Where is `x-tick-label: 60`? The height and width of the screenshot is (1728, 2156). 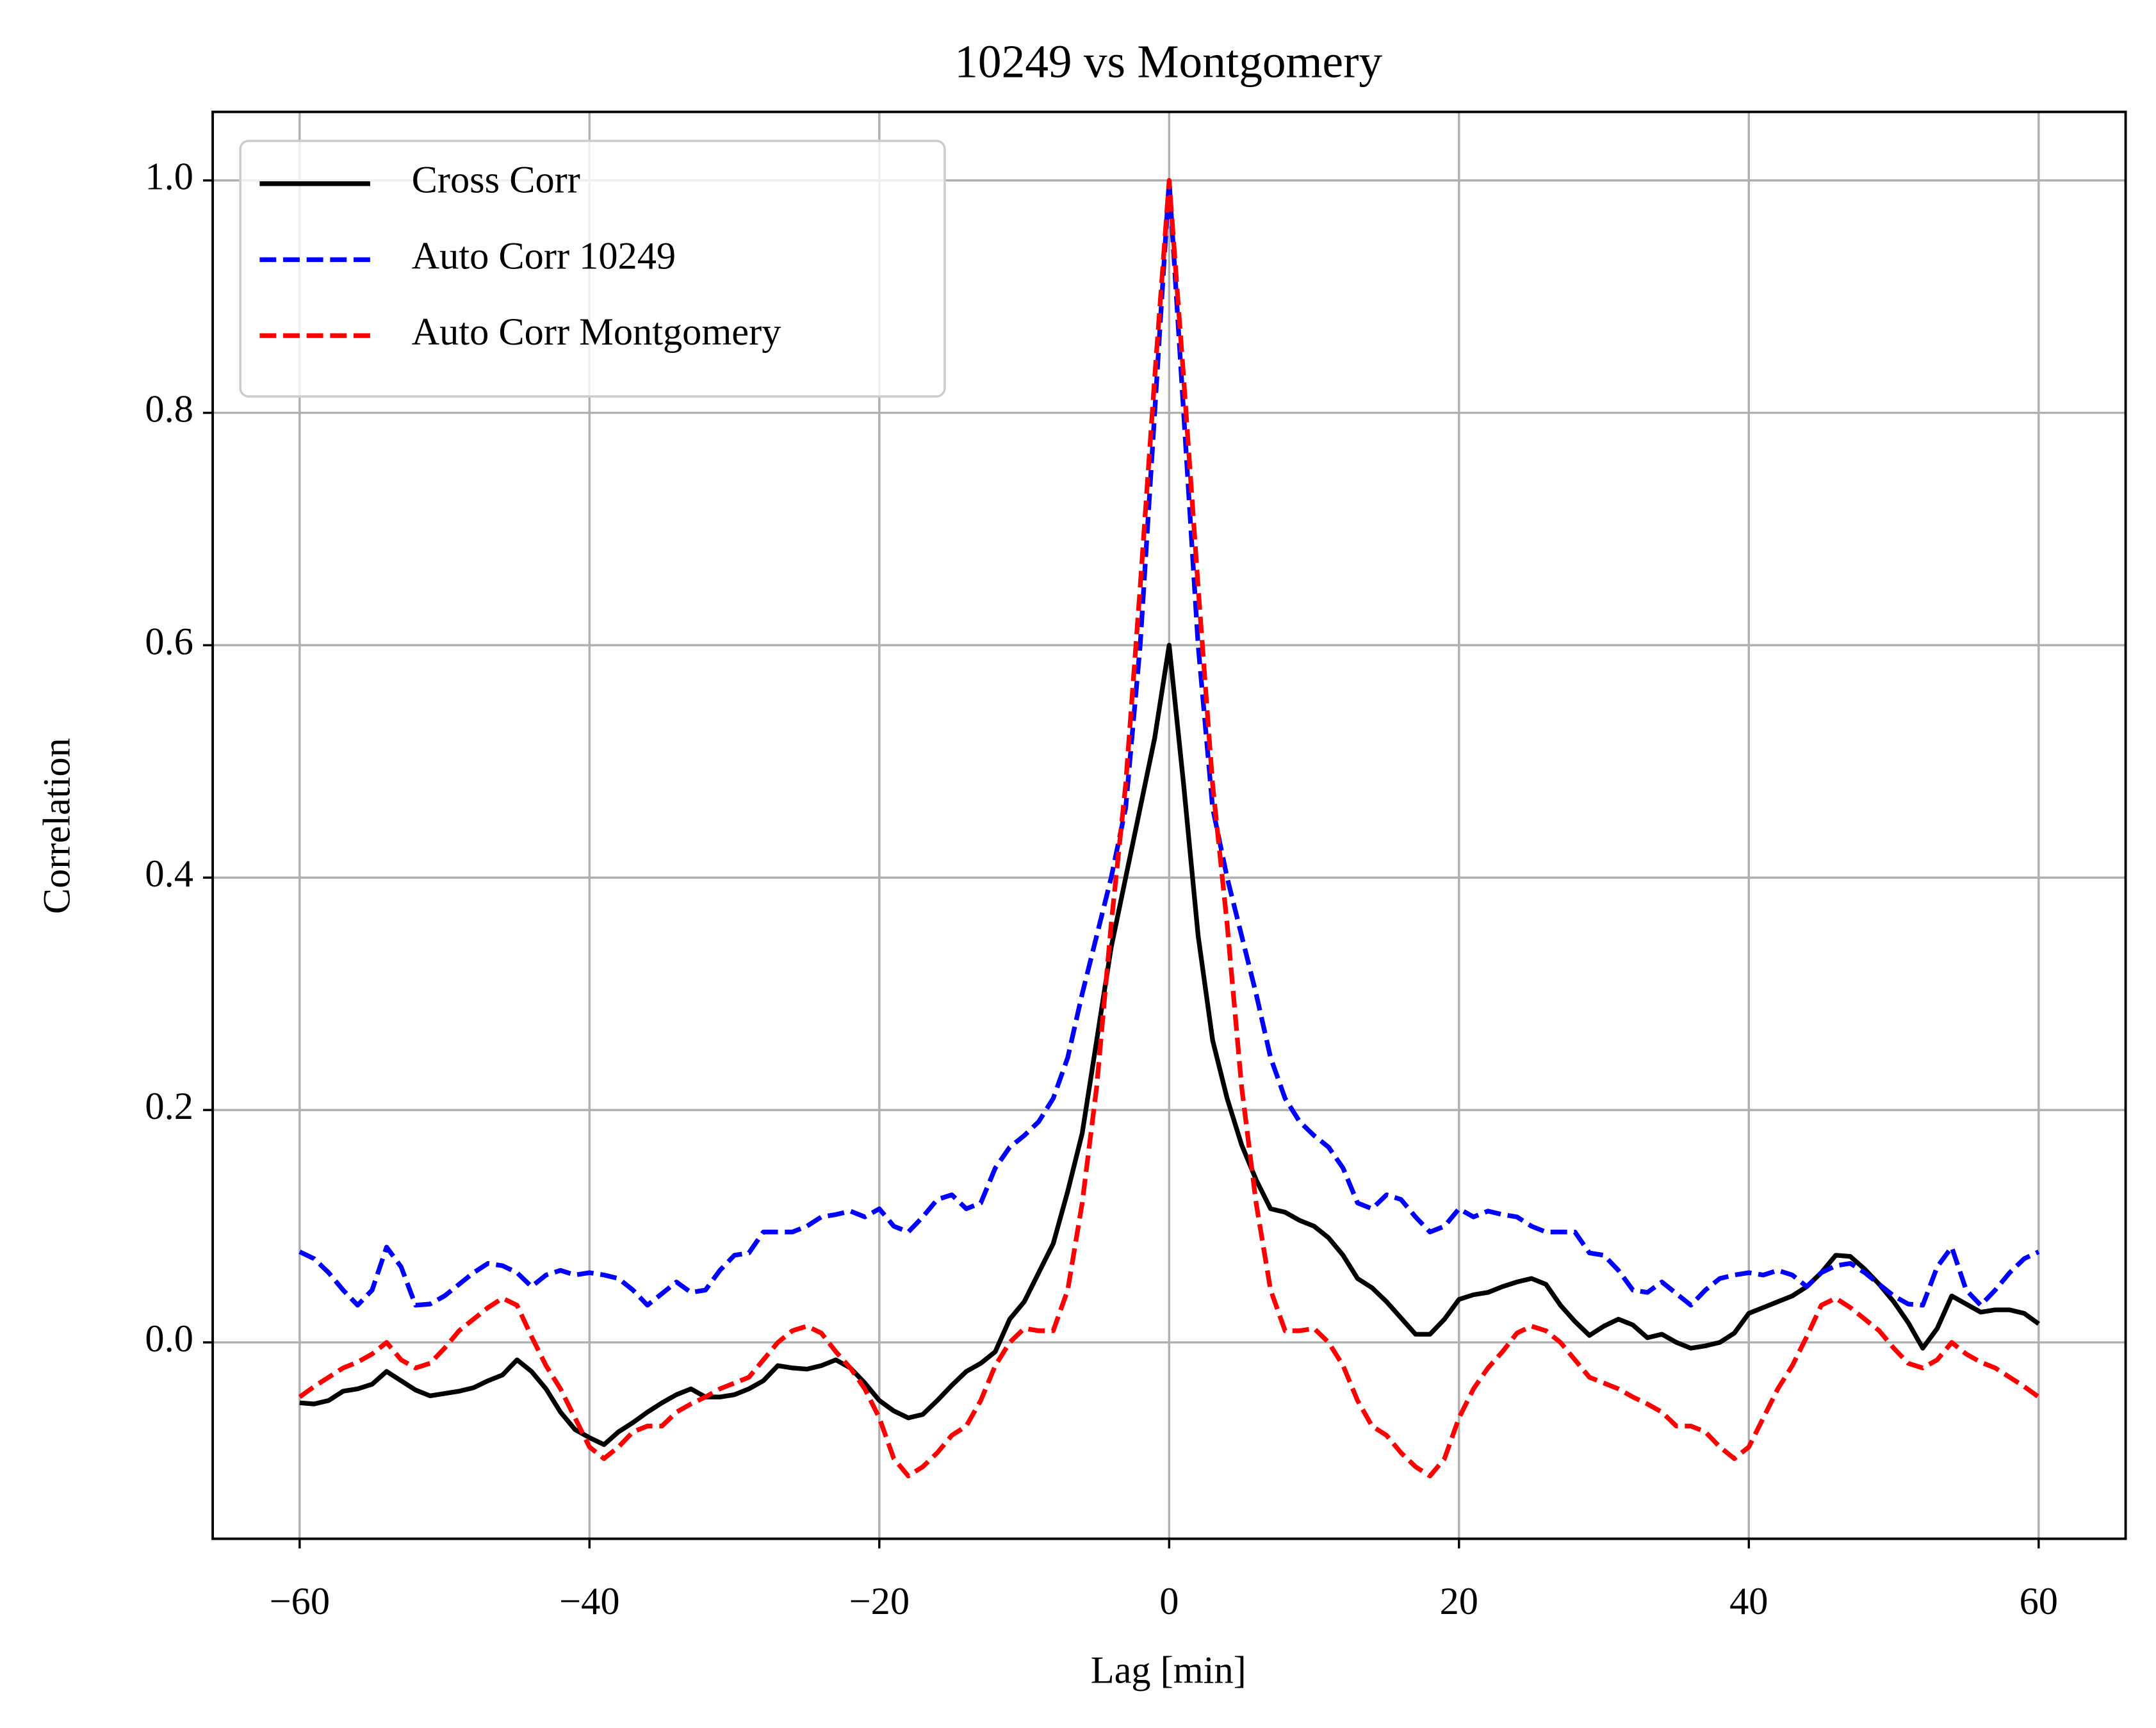
x-tick-label: 60 is located at coordinates (2039, 1601).